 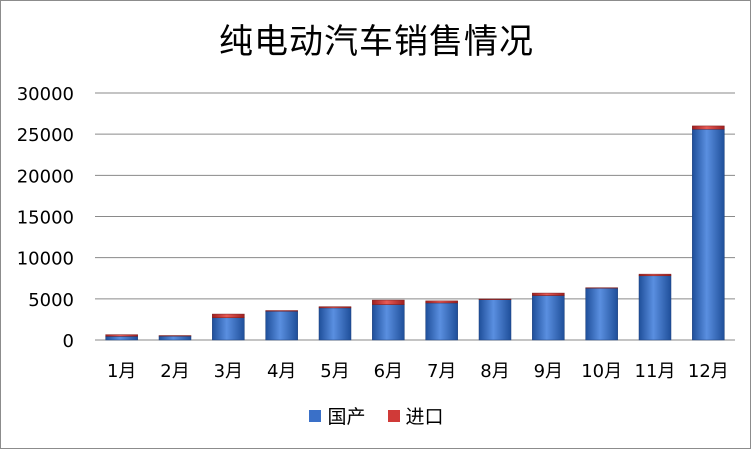 I want to click on chart-title: 纯电动汽车销售情况, so click(x=376, y=42).